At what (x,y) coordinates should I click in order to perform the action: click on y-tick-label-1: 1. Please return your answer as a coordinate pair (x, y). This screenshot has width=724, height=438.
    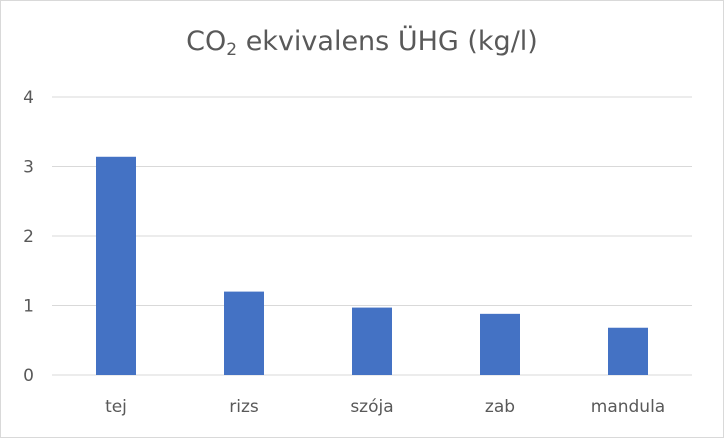
    Looking at the image, I should click on (28, 307).